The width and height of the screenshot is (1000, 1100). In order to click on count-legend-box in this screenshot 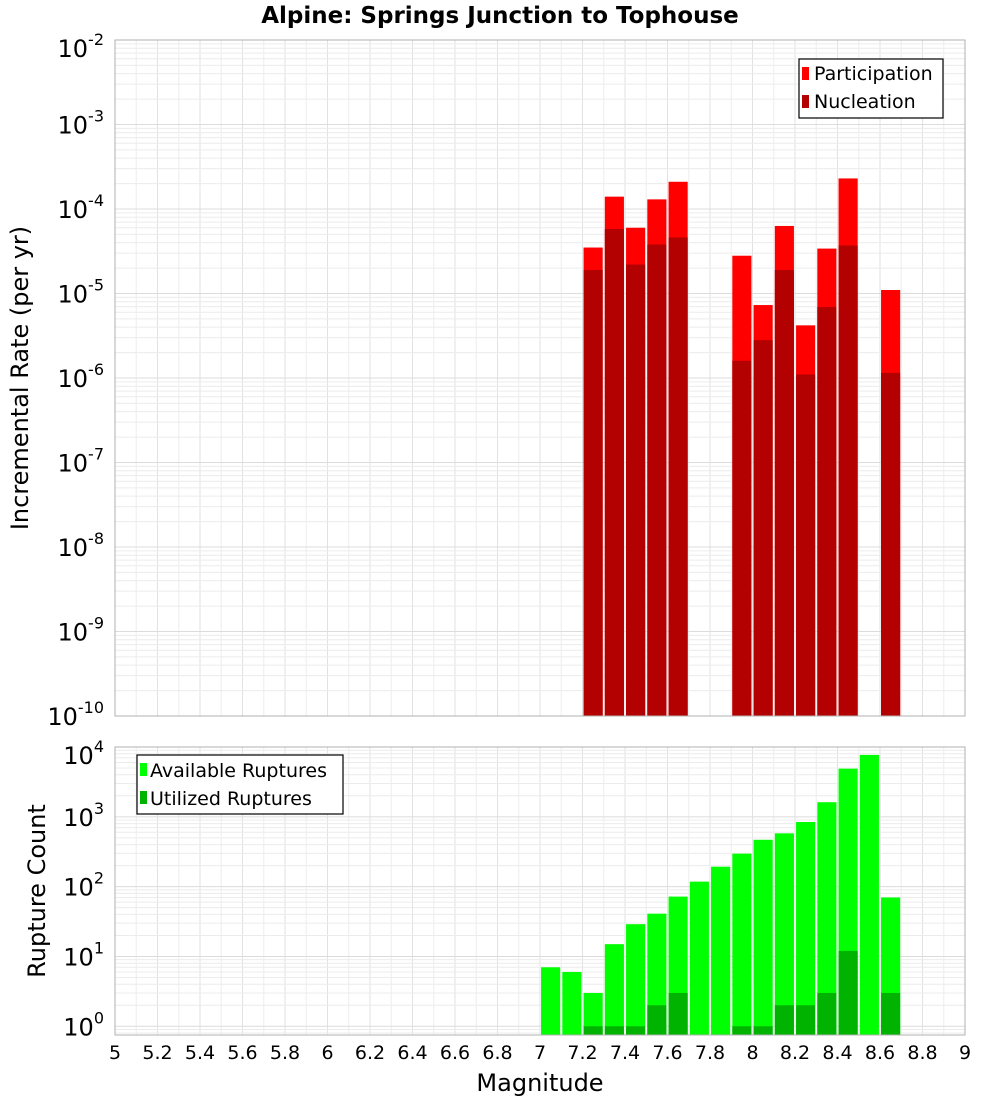, I will do `click(240, 784)`.